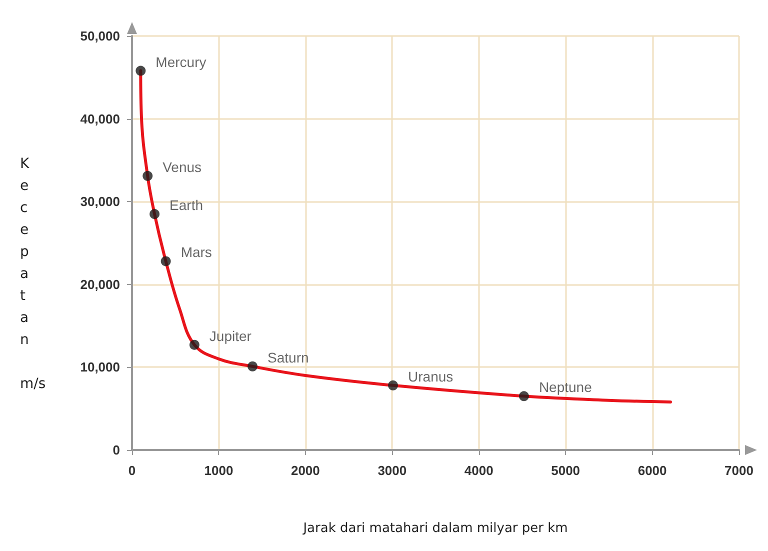  I want to click on x-tick-label: 0, so click(132, 470).